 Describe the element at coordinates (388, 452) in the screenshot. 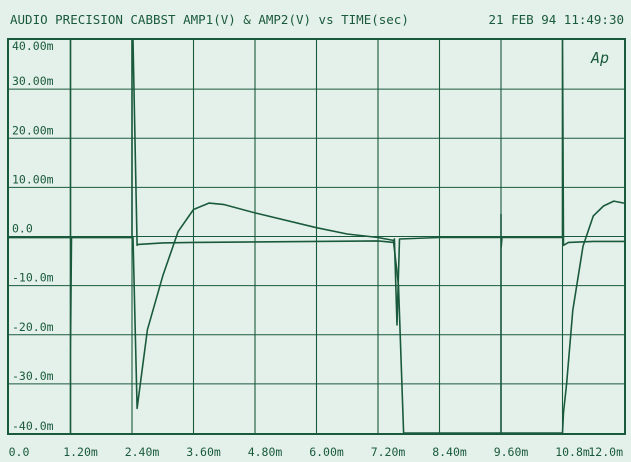

I see `x-tick-label: 7.20m` at that location.